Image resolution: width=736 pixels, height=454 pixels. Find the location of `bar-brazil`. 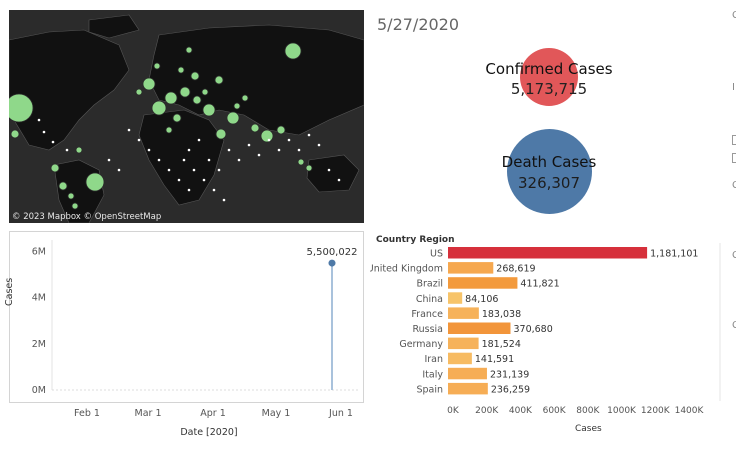

bar-brazil is located at coordinates (483, 283).